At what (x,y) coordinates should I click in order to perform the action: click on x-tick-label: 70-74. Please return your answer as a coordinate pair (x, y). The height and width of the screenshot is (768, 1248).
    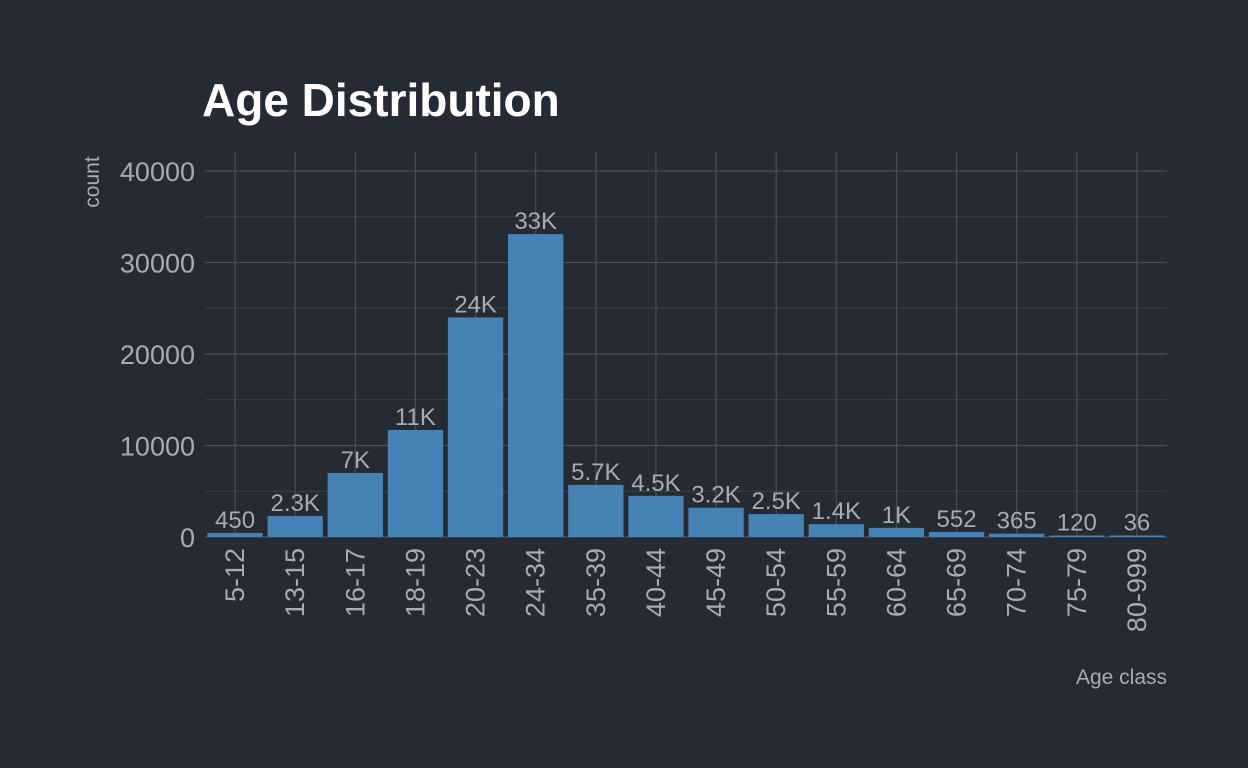
    Looking at the image, I should click on (1017, 582).